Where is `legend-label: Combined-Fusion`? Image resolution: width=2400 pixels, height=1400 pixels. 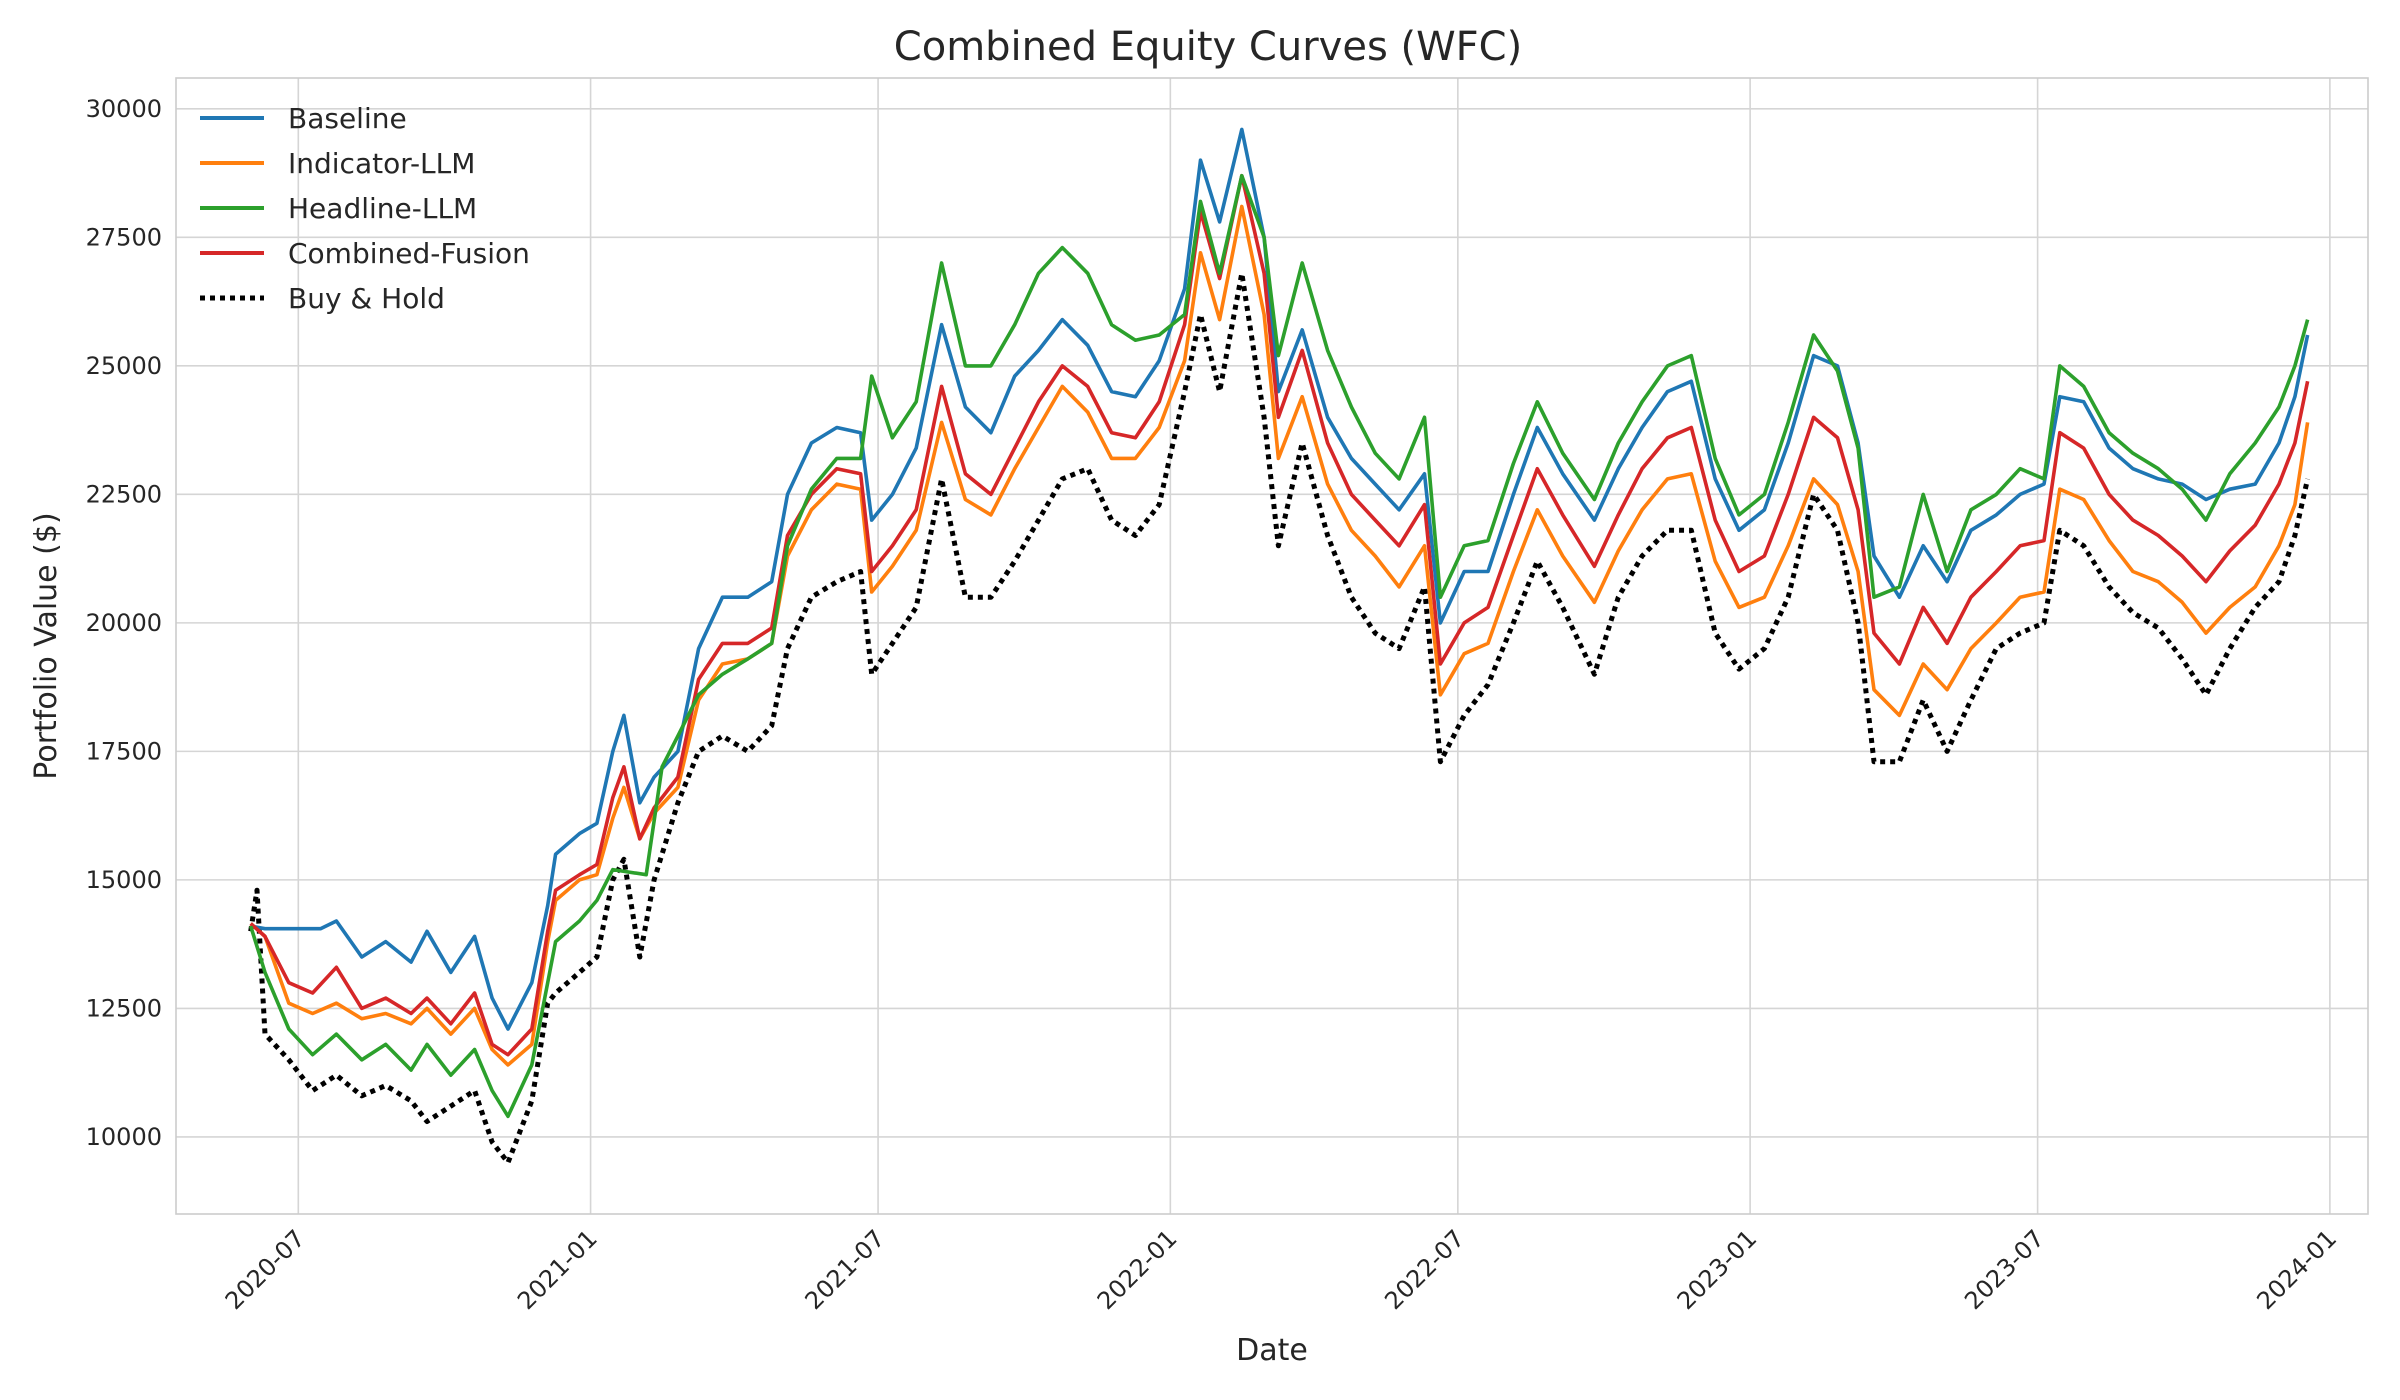 legend-label: Combined-Fusion is located at coordinates (409, 253).